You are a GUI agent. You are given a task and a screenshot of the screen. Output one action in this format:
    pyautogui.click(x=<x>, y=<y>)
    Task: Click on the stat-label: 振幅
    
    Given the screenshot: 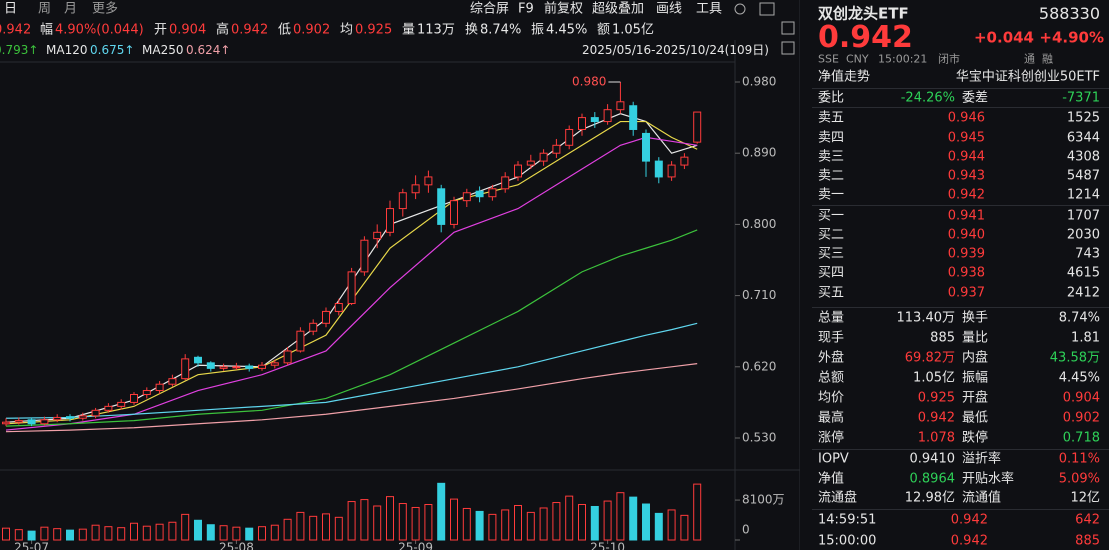 What is the action you would take?
    pyautogui.click(x=975, y=378)
    